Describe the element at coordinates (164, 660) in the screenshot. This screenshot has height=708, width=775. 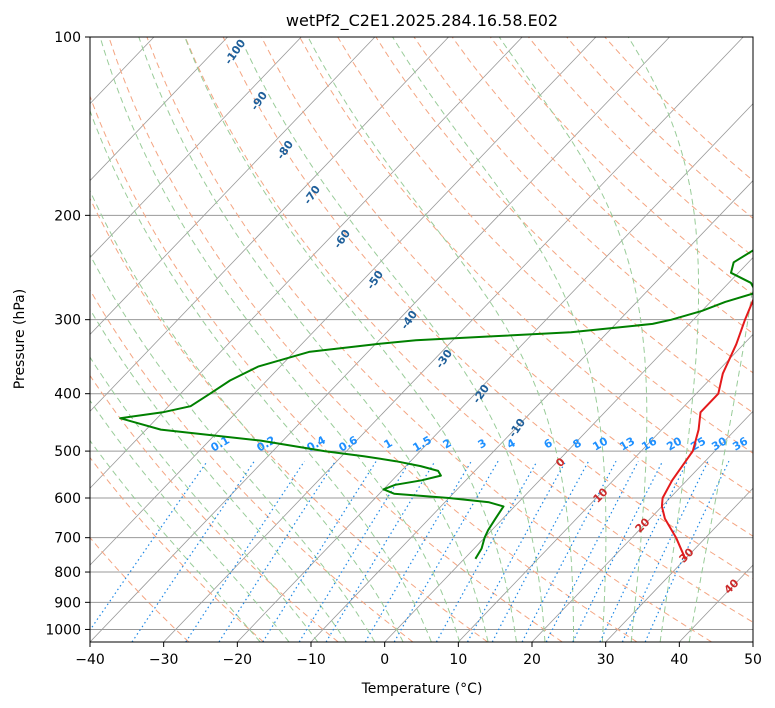
I see `x-tick-label: −30` at that location.